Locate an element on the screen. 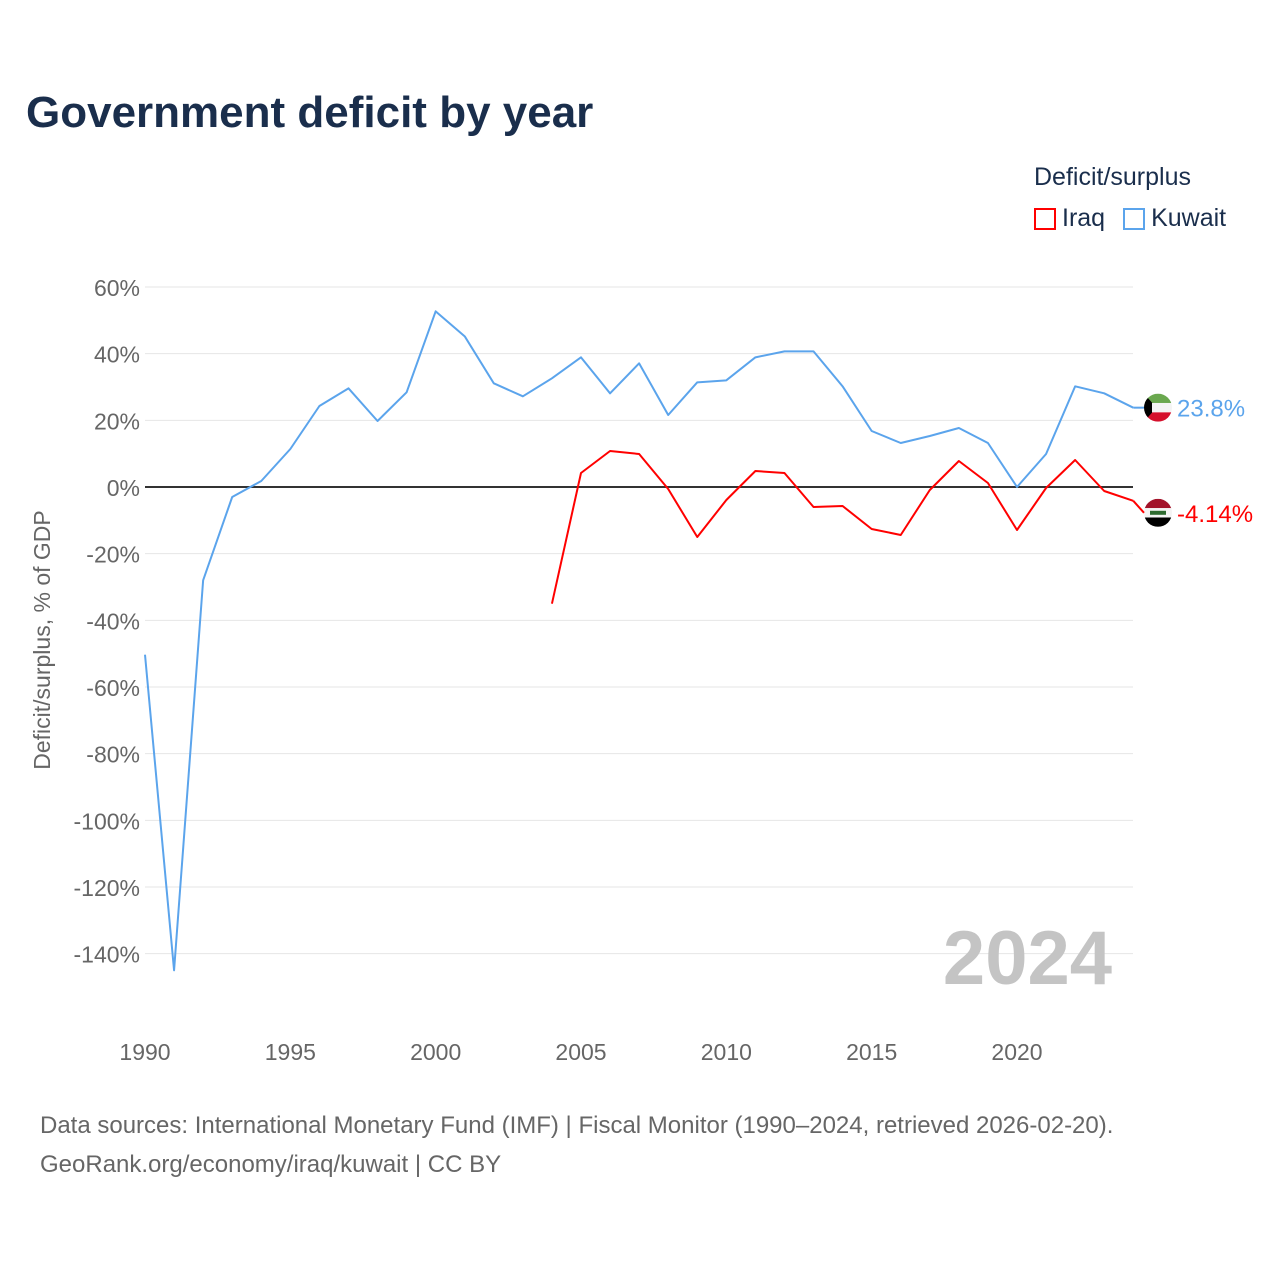 The height and width of the screenshot is (1280, 1280). legend-swatch-kuwait is located at coordinates (1134, 218).